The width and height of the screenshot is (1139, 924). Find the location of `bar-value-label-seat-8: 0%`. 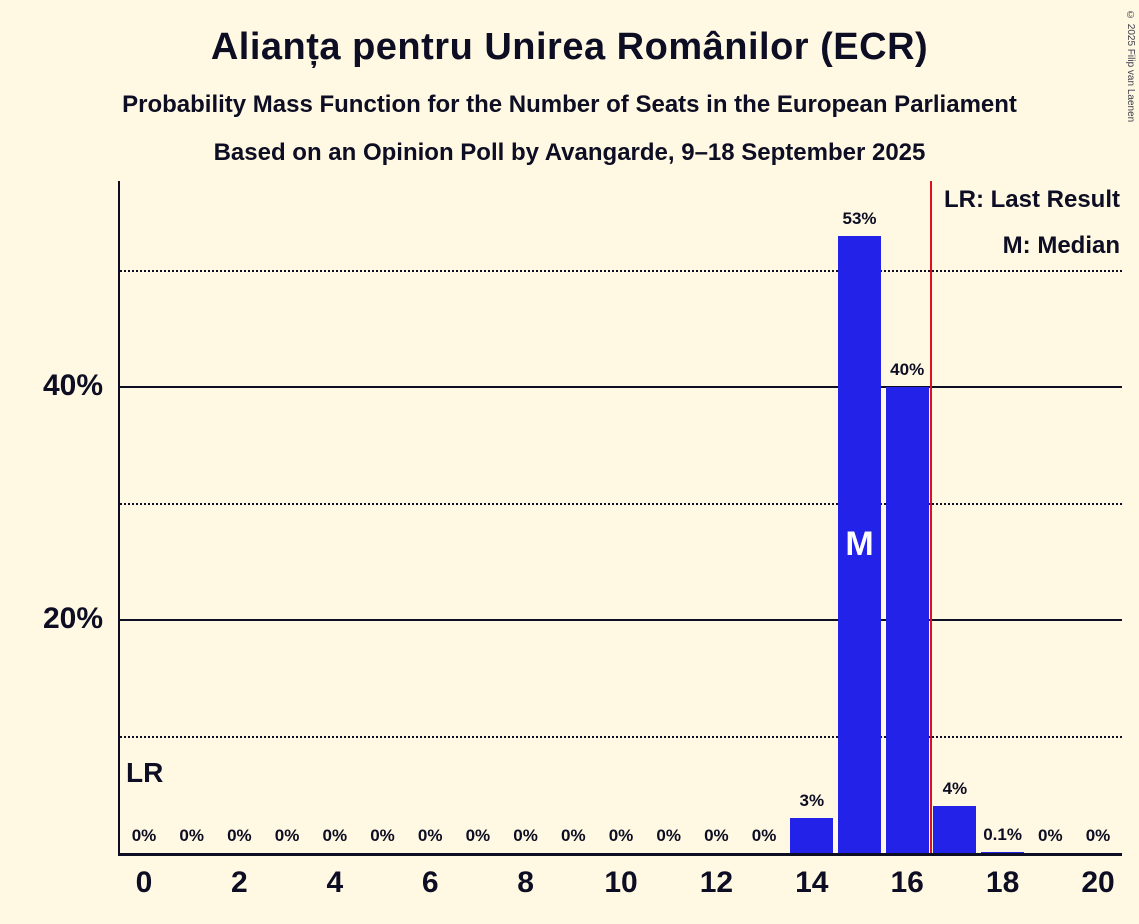

bar-value-label-seat-8: 0% is located at coordinates (525, 835).